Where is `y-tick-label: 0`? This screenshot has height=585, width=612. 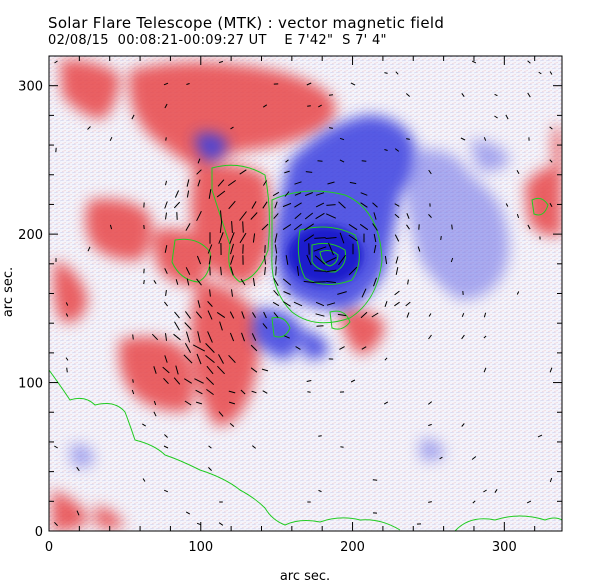 y-tick-label: 0 is located at coordinates (39, 532).